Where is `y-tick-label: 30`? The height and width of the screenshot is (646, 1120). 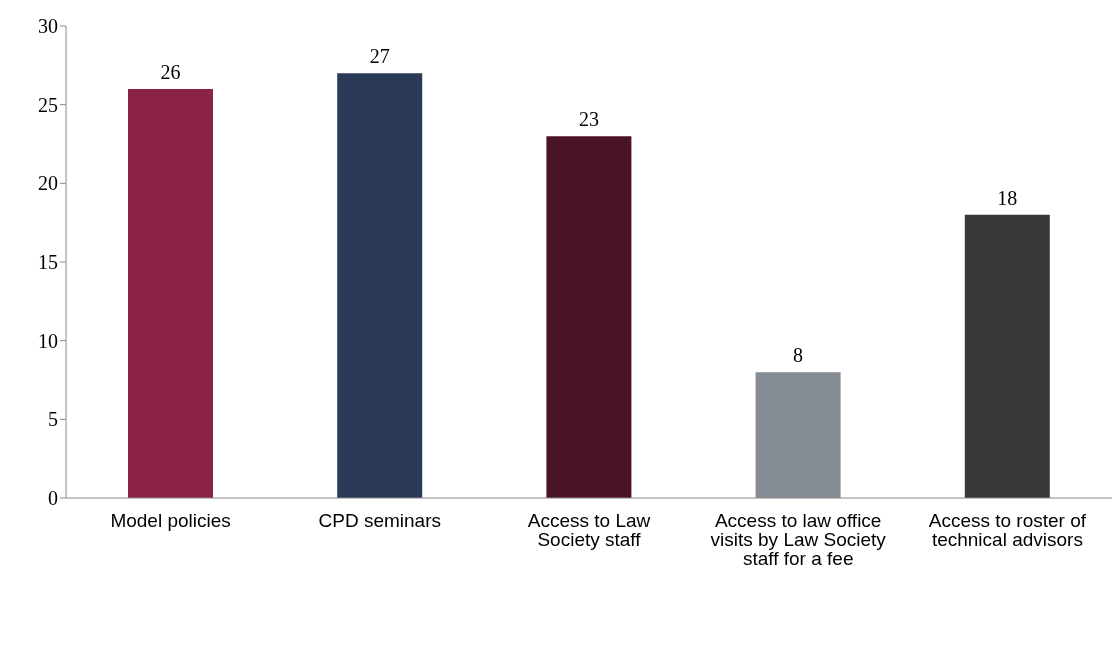 y-tick-label: 30 is located at coordinates (48, 26).